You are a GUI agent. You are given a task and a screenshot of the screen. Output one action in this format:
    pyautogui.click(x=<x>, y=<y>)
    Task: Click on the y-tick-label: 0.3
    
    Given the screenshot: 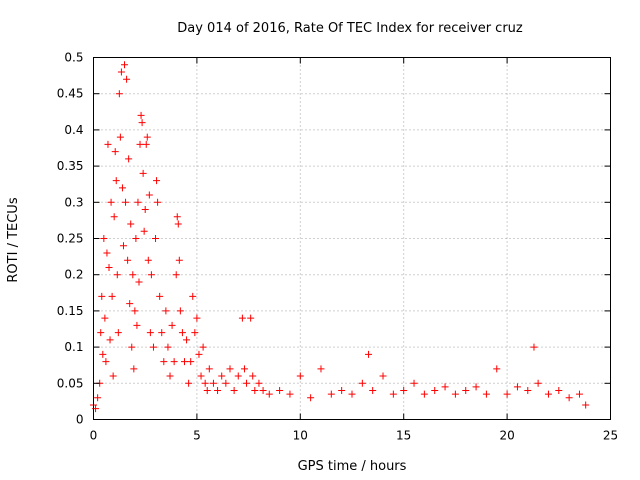 What is the action you would take?
    pyautogui.click(x=73, y=202)
    